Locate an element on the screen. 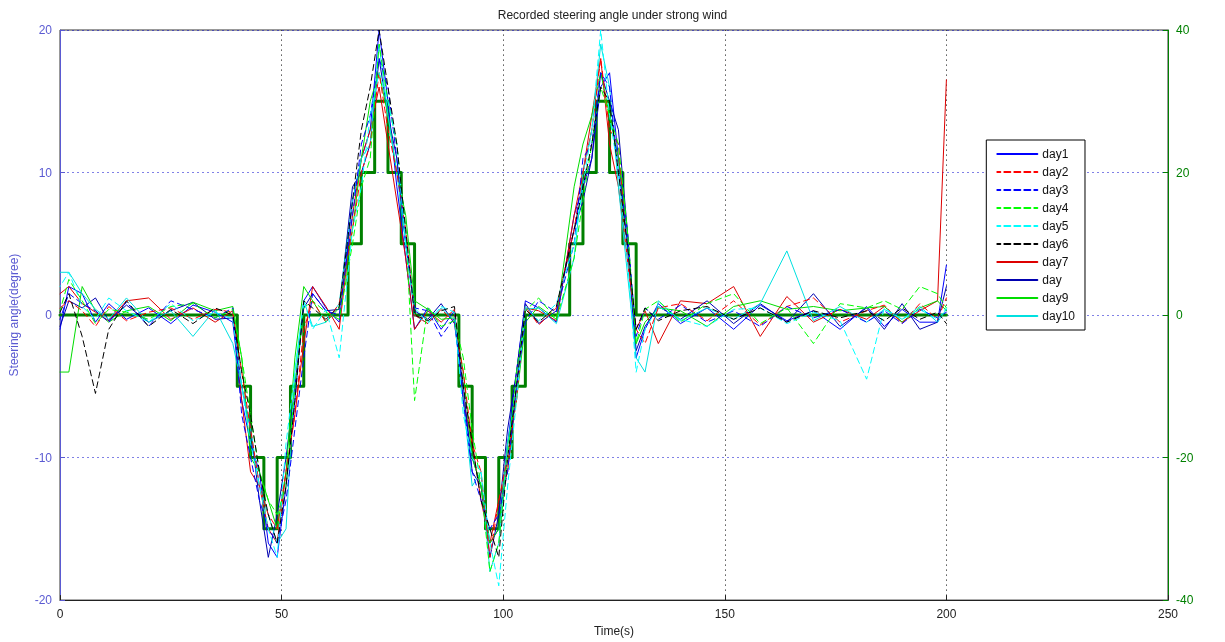 This screenshot has height=642, width=1225. legend-label: day9 is located at coordinates (1055, 298).